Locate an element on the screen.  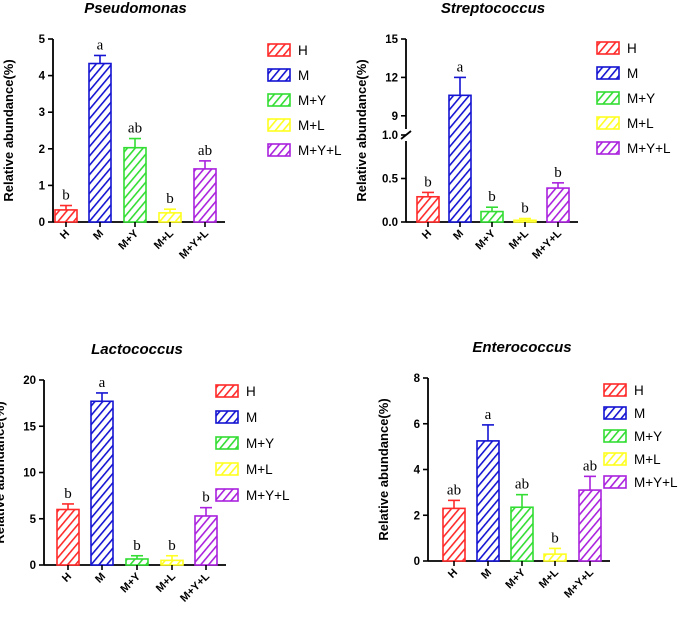
y-tick-label: 0.5 is located at coordinates (390, 180).